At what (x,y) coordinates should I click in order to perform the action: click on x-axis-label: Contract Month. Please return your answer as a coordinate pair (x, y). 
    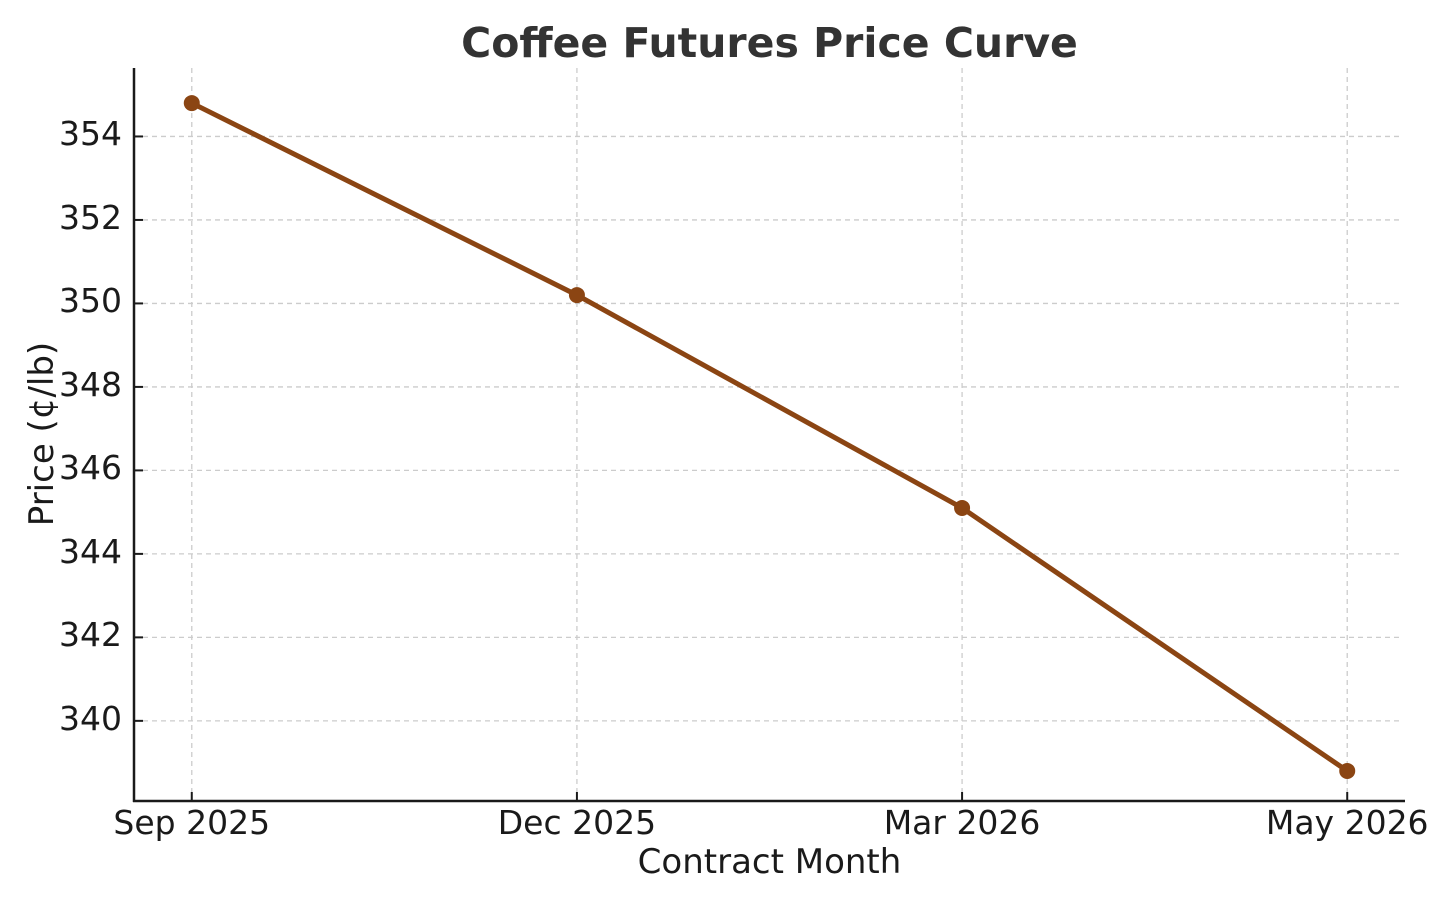
    Looking at the image, I should click on (769, 862).